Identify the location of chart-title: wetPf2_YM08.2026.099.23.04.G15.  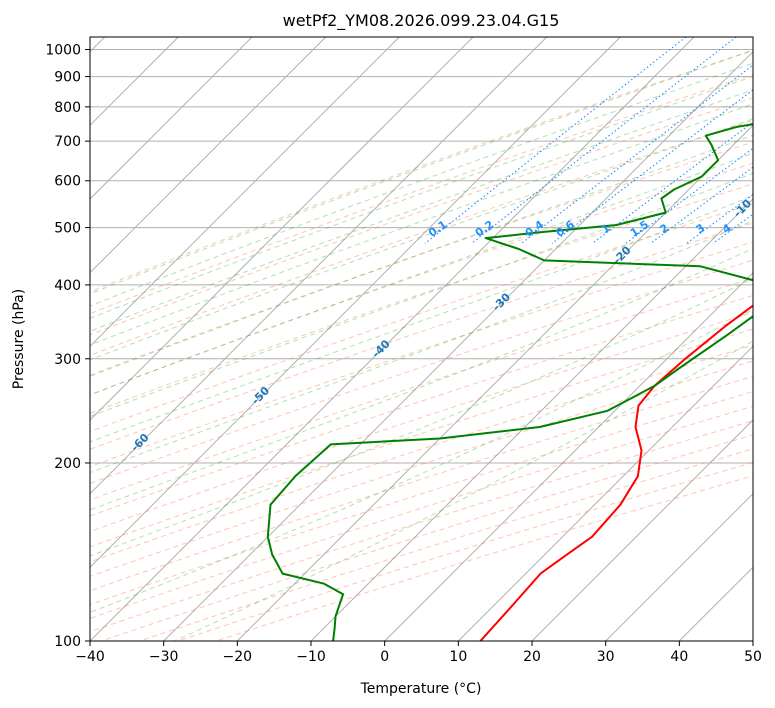
(421, 21).